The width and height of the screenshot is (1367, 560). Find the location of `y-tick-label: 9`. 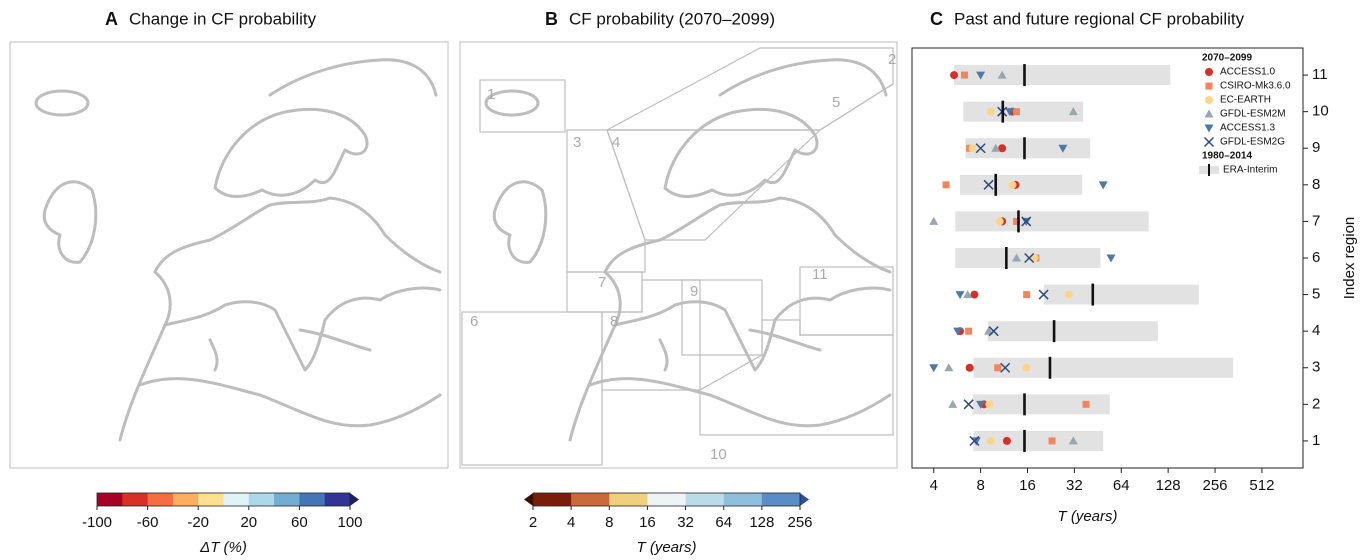

y-tick-label: 9 is located at coordinates (1316, 147).